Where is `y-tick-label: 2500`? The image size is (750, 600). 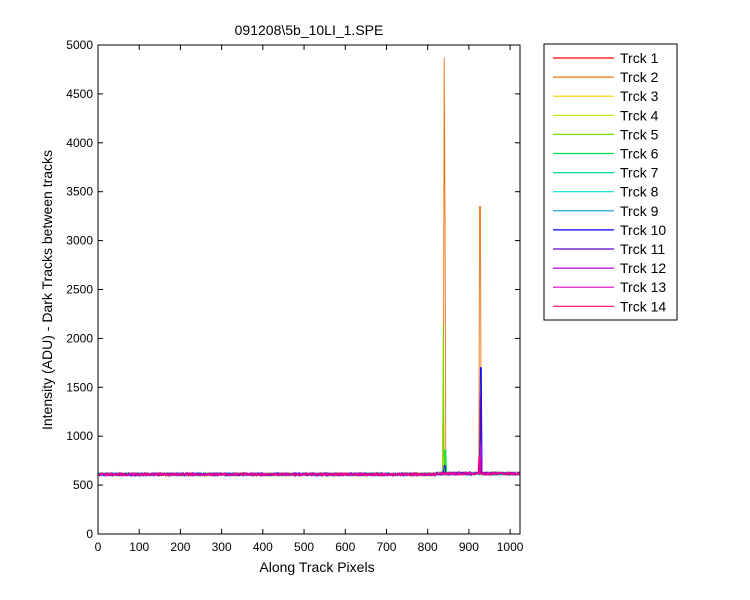
y-tick-label: 2500 is located at coordinates (79, 290).